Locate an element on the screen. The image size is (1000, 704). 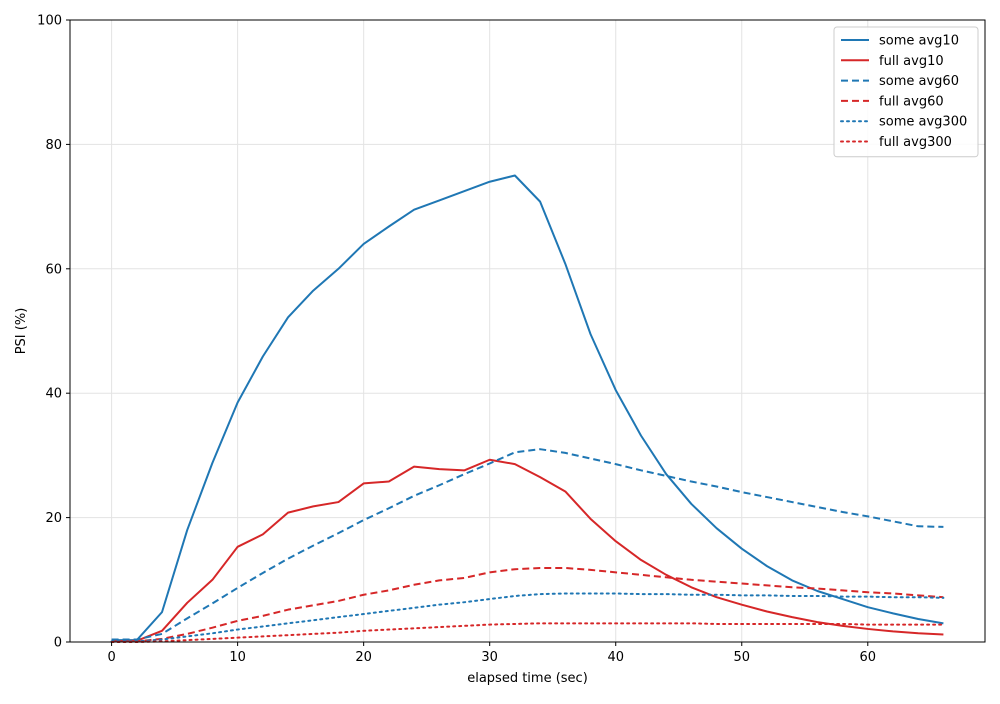
x-tick-label: 60 is located at coordinates (868, 657).